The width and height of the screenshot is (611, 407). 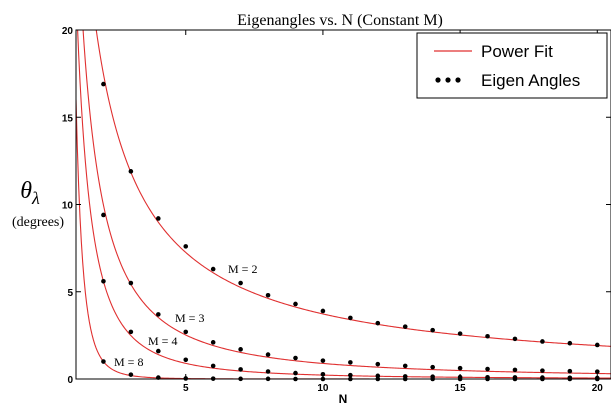 I want to click on y-axis-symbol-theta: θ, so click(x=26, y=191).